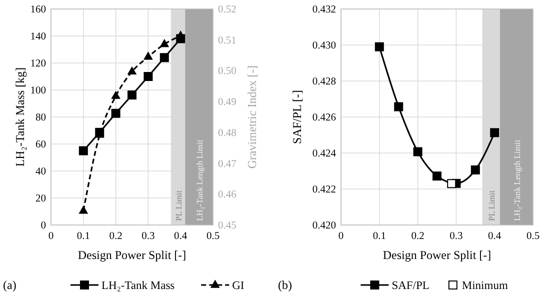 This screenshot has width=550, height=296. Describe the element at coordinates (485, 286) in the screenshot. I see `legend-label: Minimum` at that location.